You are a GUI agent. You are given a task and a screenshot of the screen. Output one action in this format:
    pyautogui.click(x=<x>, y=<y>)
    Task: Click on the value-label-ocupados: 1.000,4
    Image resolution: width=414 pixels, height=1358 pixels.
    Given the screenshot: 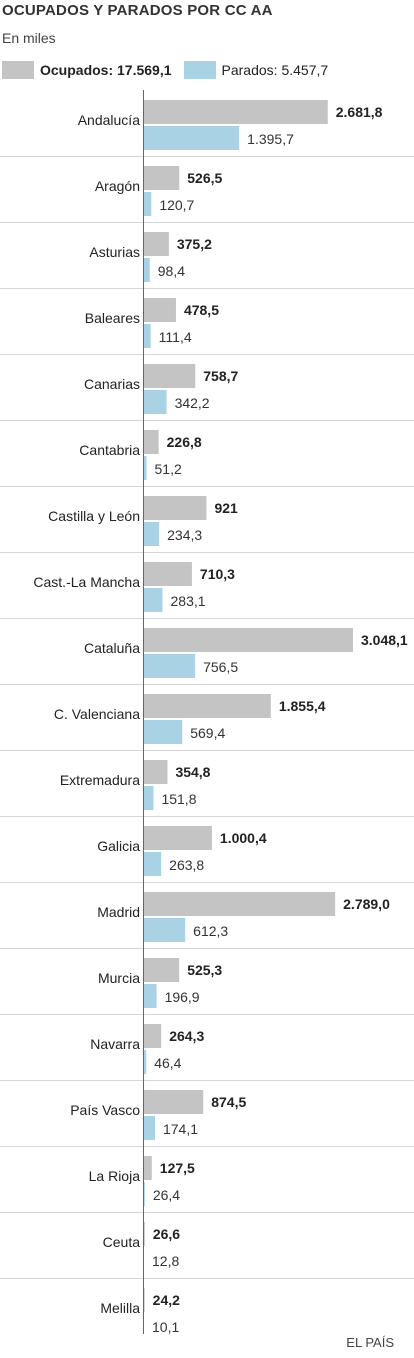 What is the action you would take?
    pyautogui.click(x=243, y=838)
    